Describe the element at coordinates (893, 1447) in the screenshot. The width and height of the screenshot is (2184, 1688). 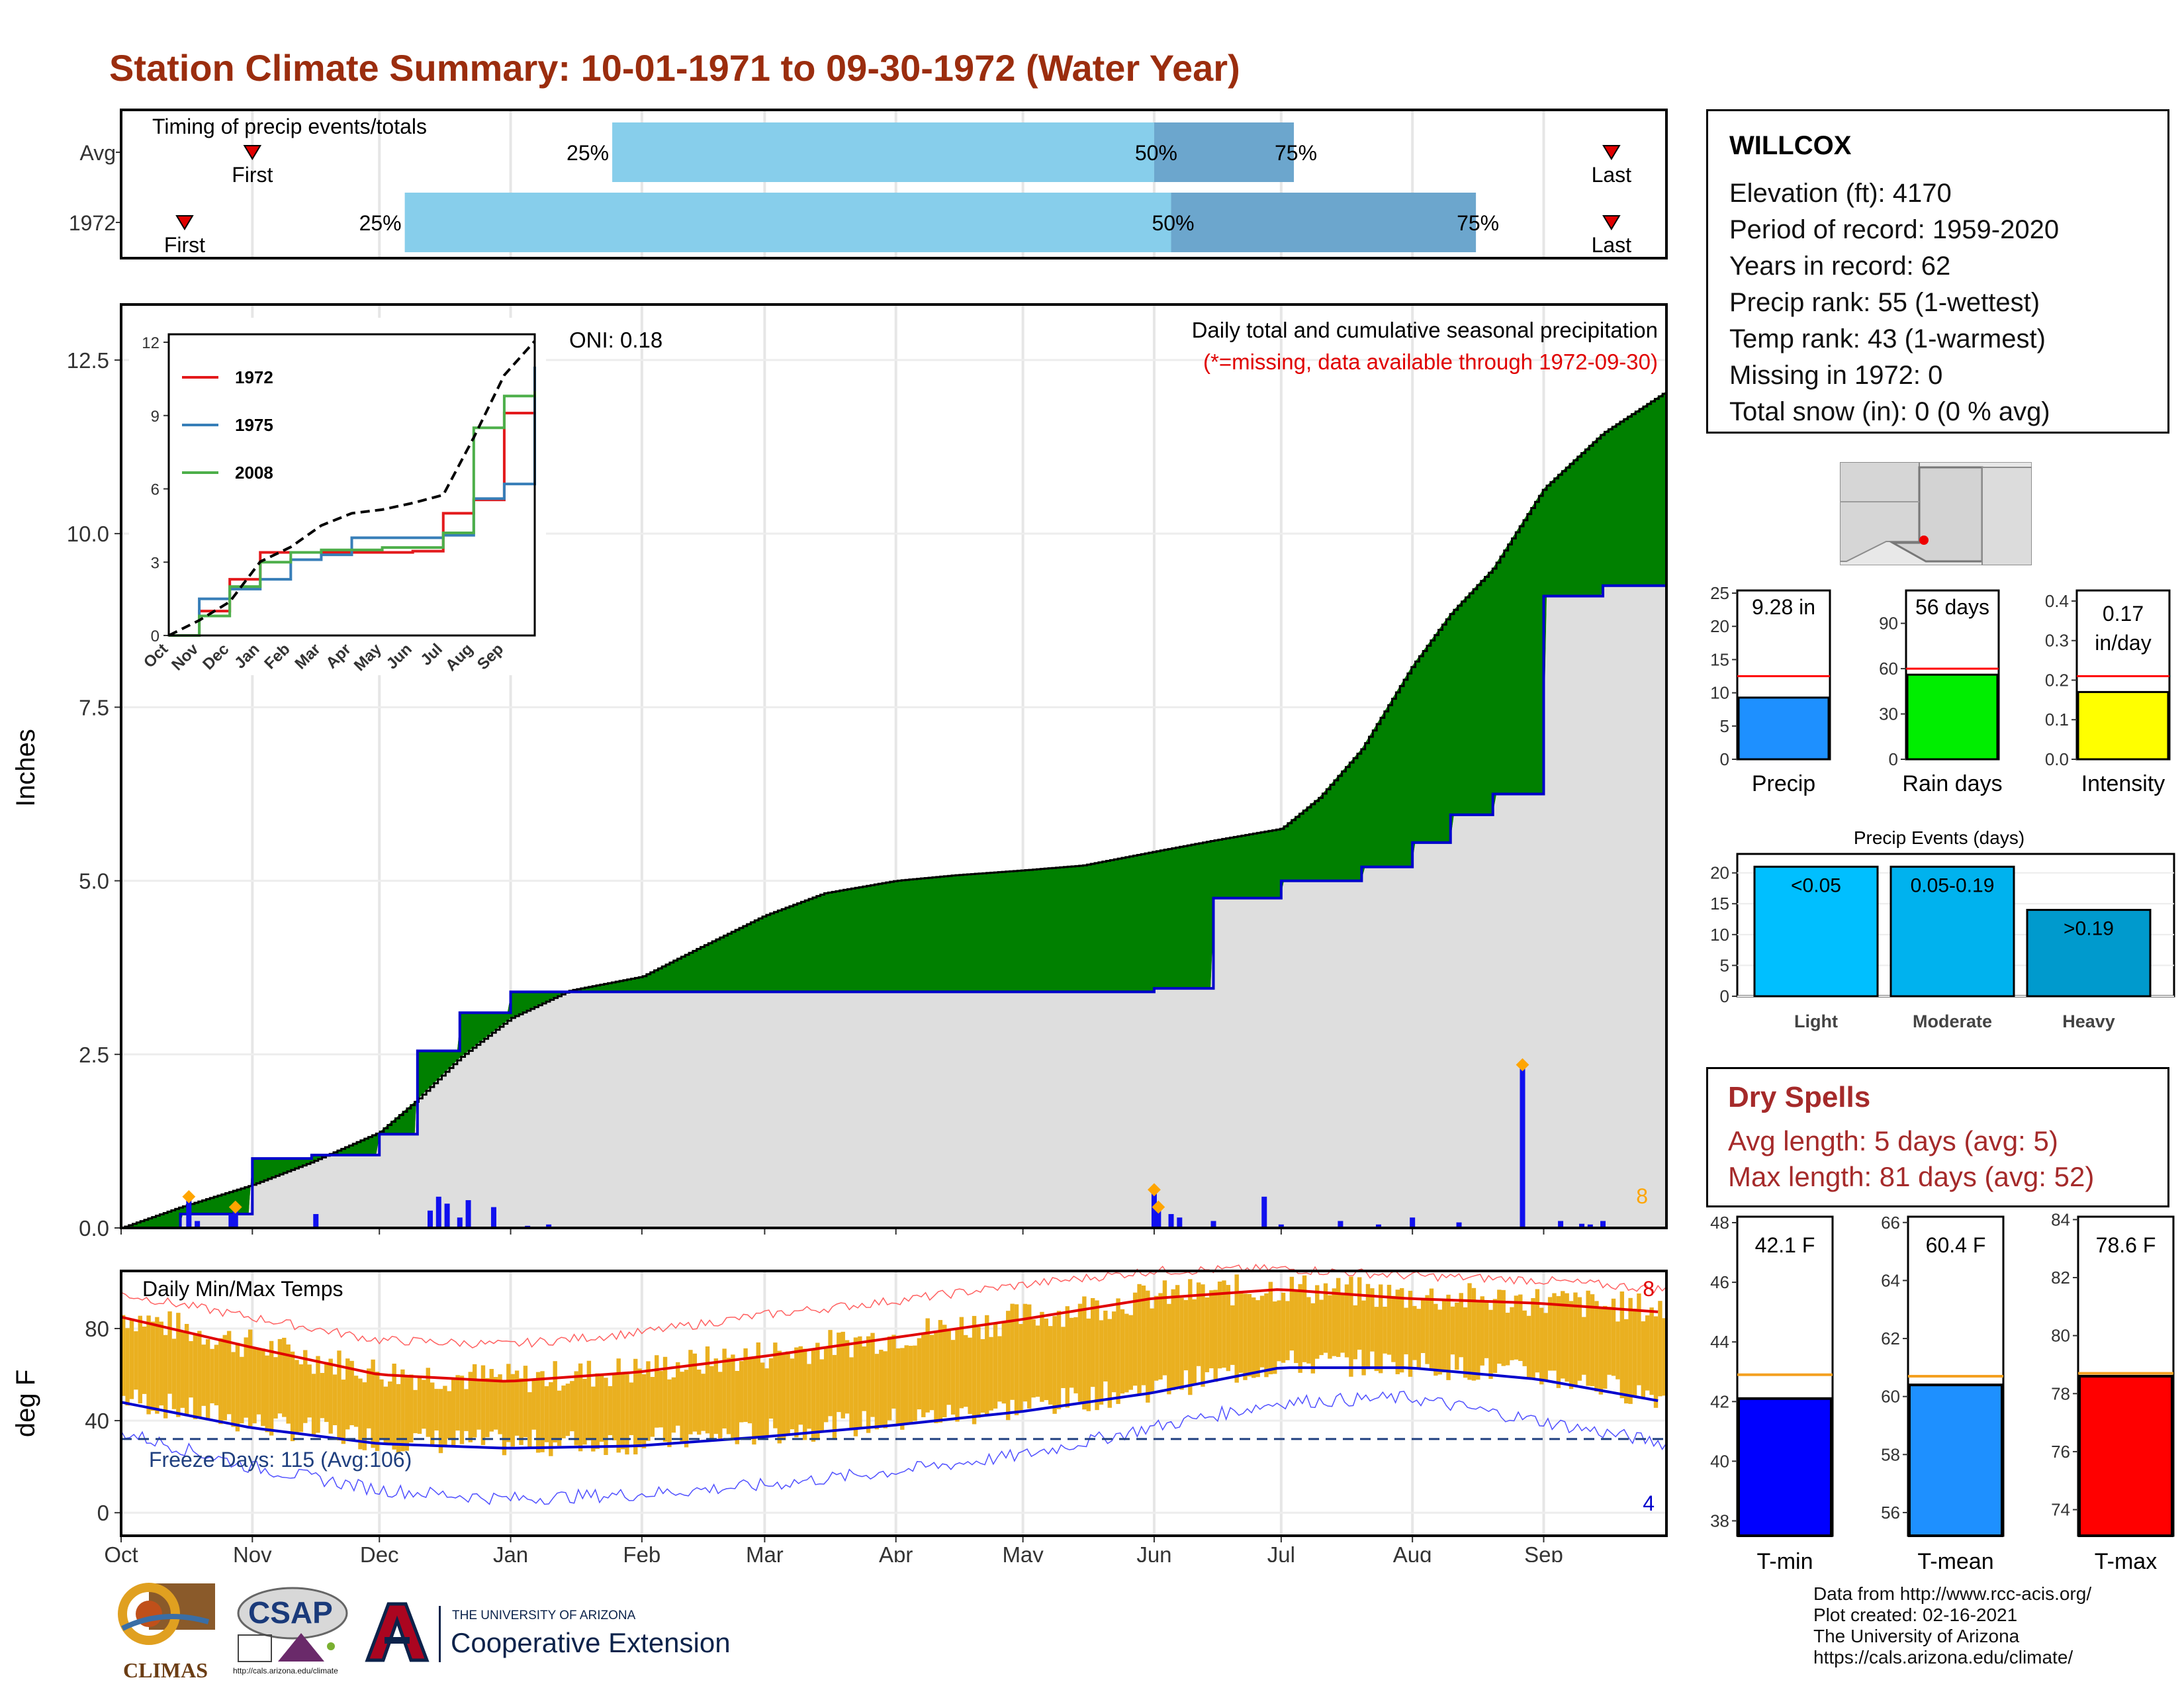
I see `record-low-line` at that location.